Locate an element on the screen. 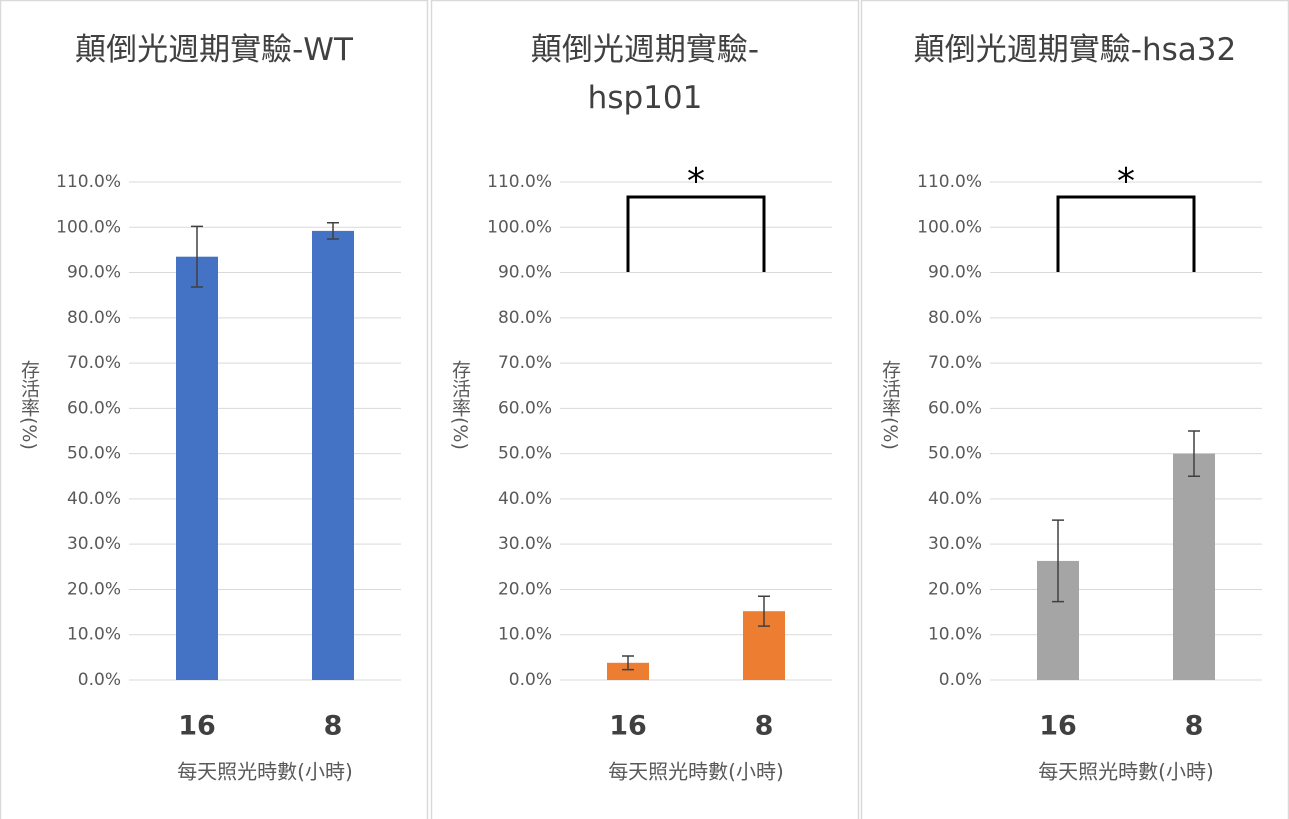 The height and width of the screenshot is (819, 1289). chart-title: 顛倒光週期實驗-hsp101 is located at coordinates (645, 74).